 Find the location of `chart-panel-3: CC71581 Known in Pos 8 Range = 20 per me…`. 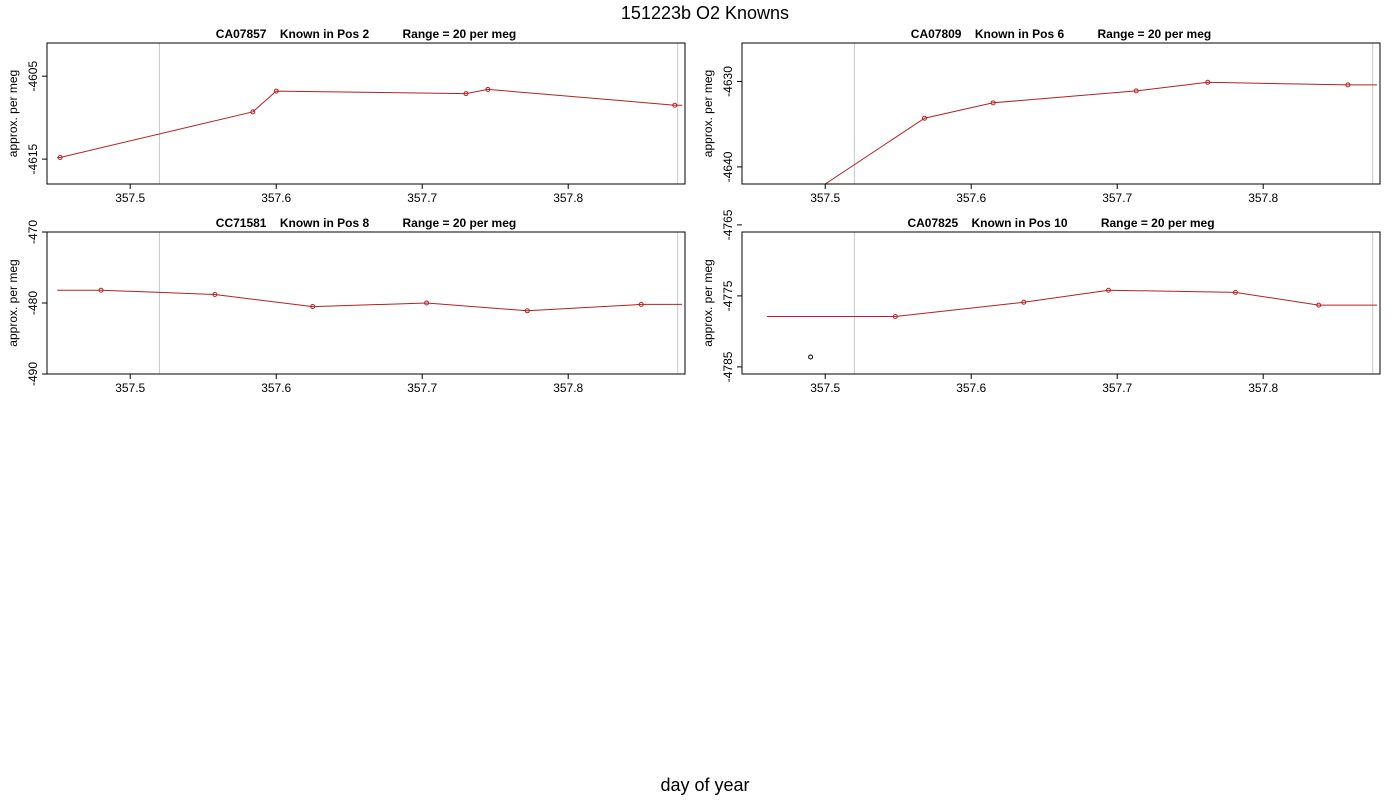

chart-panel-3: CC71581 Known in Pos 8 Range = 20 per me… is located at coordinates (346, 305).